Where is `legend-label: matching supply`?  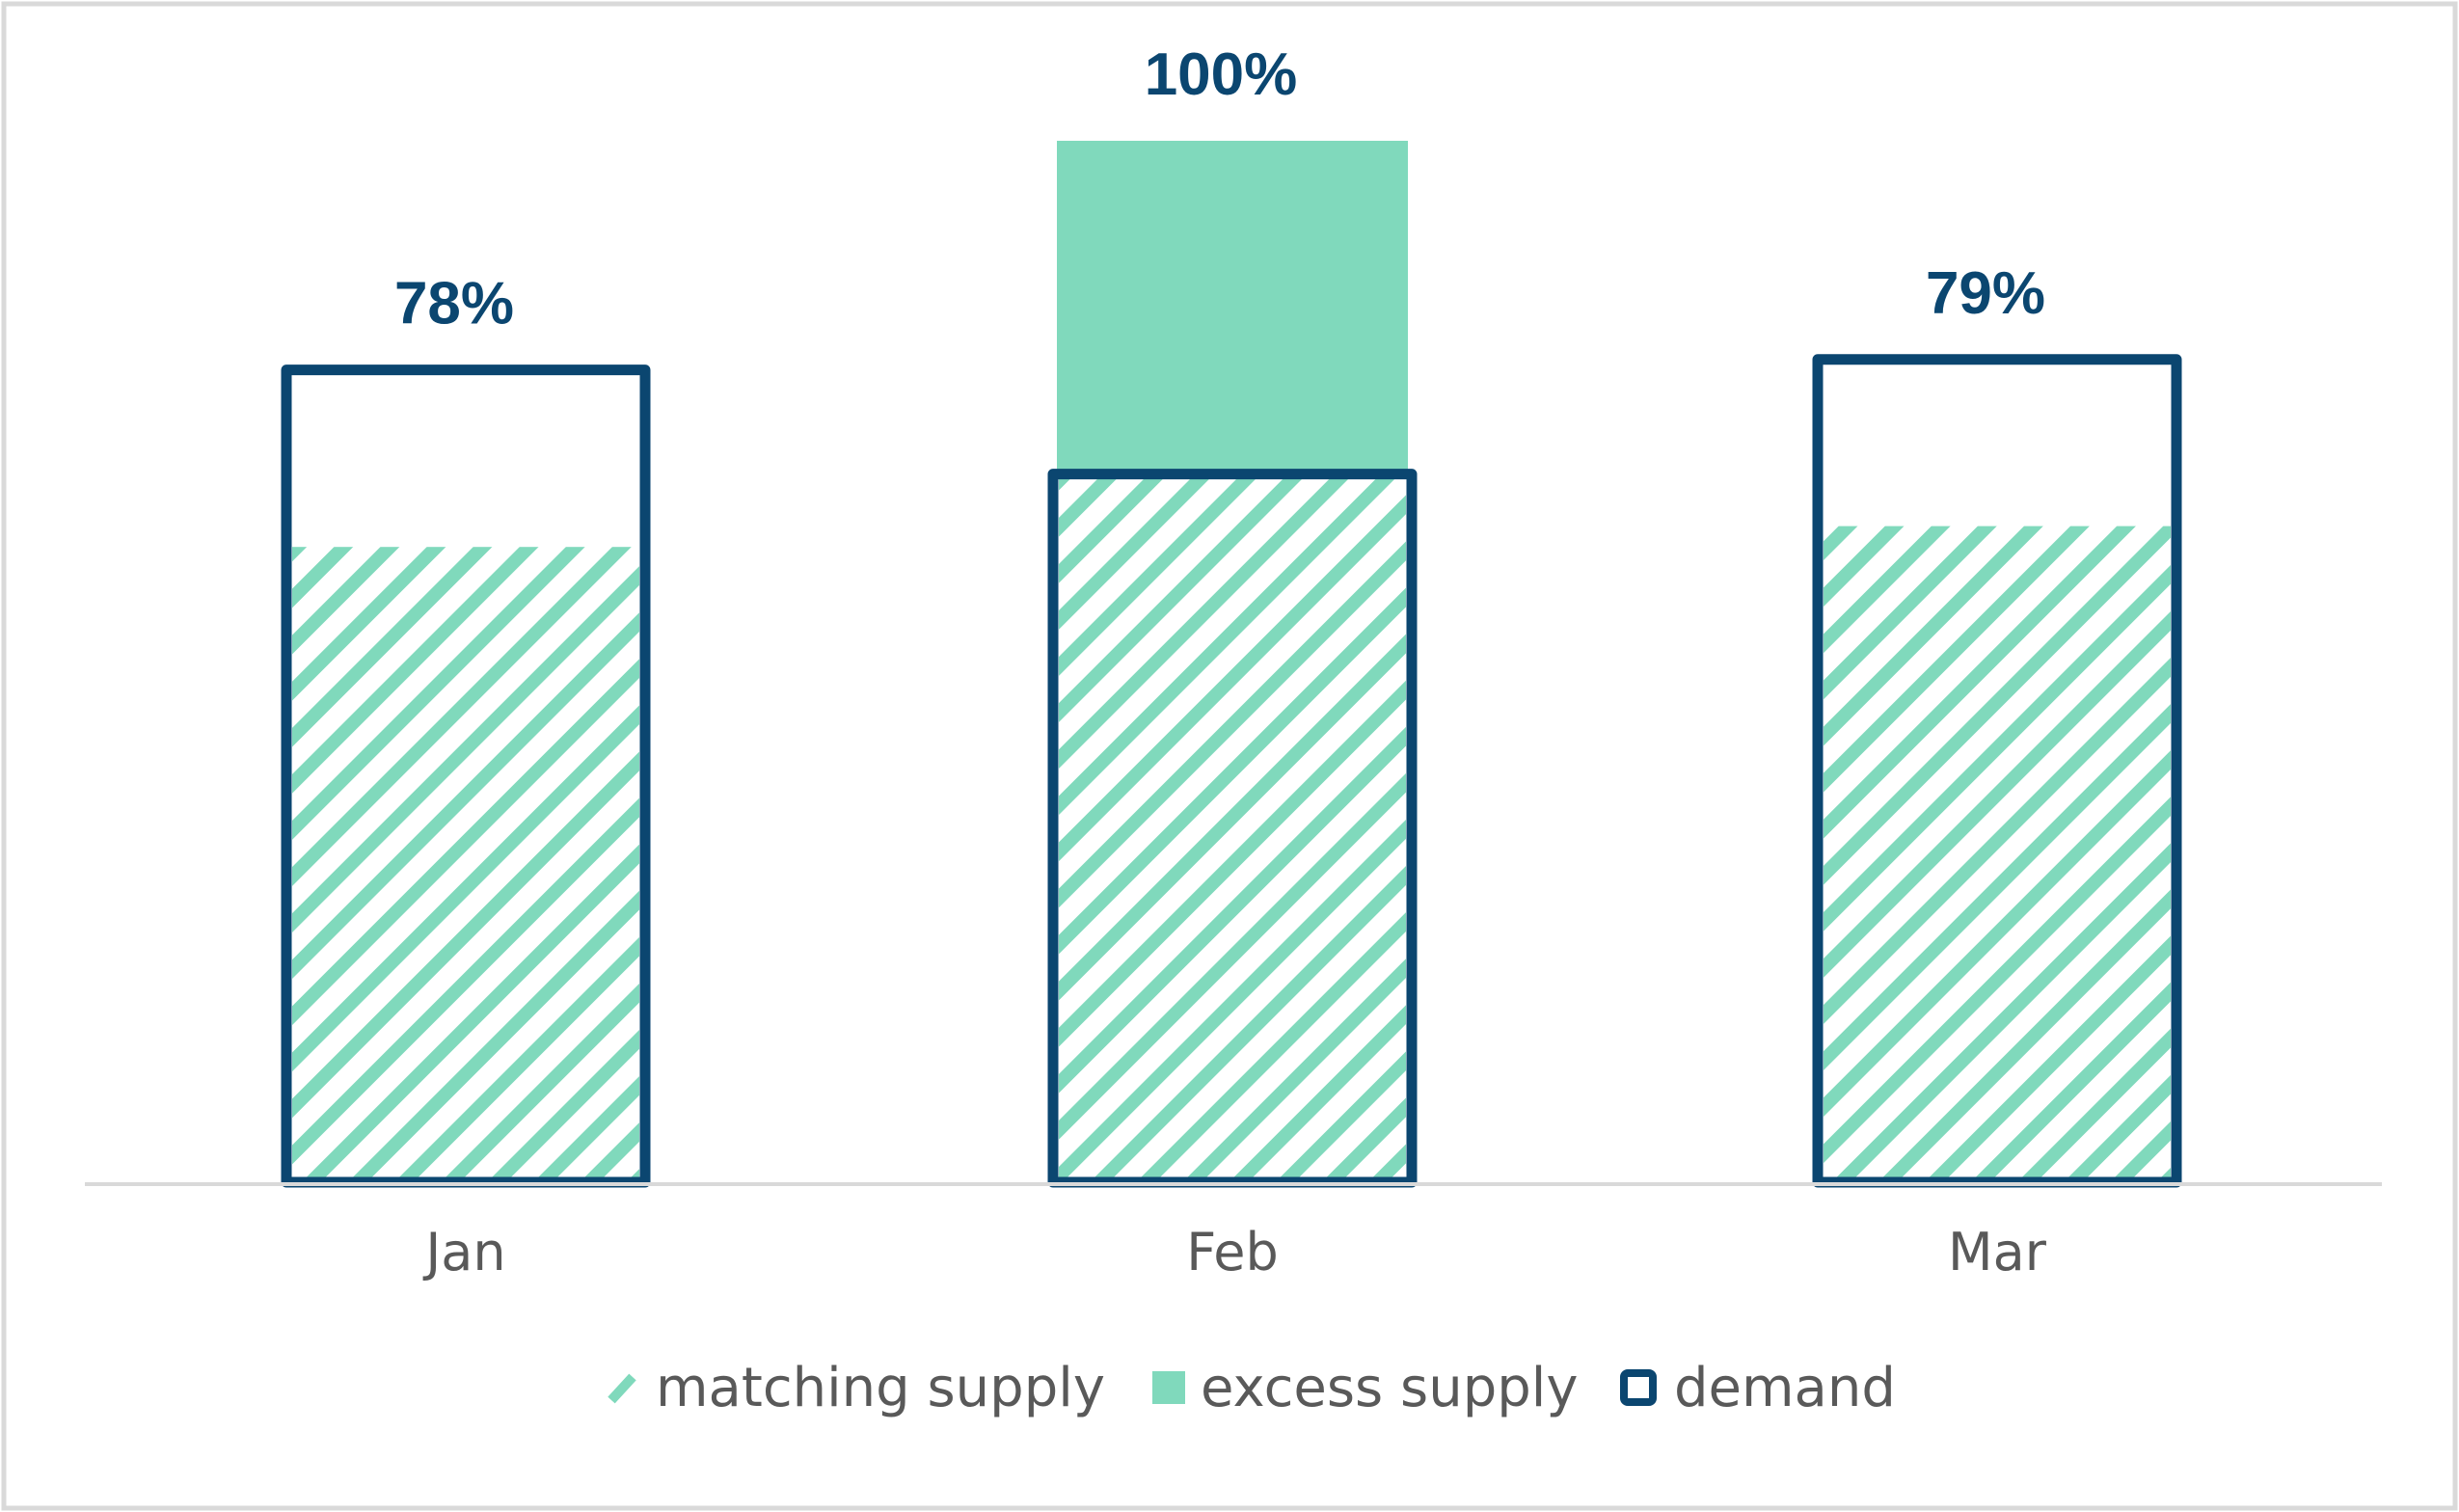
legend-label: matching supply is located at coordinates (881, 1388).